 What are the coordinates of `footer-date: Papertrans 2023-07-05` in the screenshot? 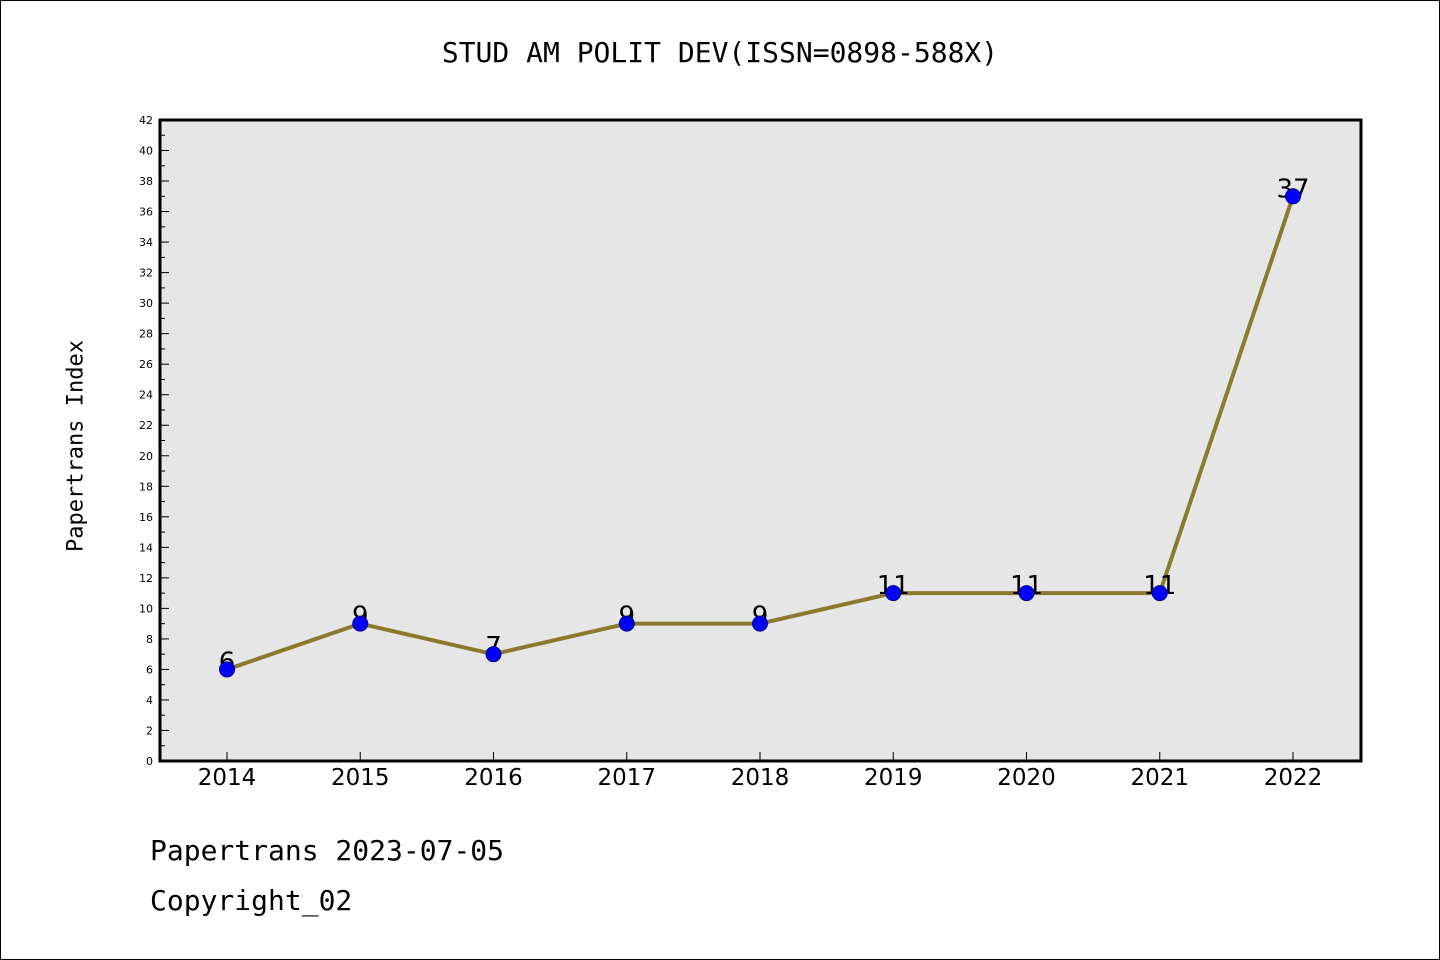 It's located at (327, 850).